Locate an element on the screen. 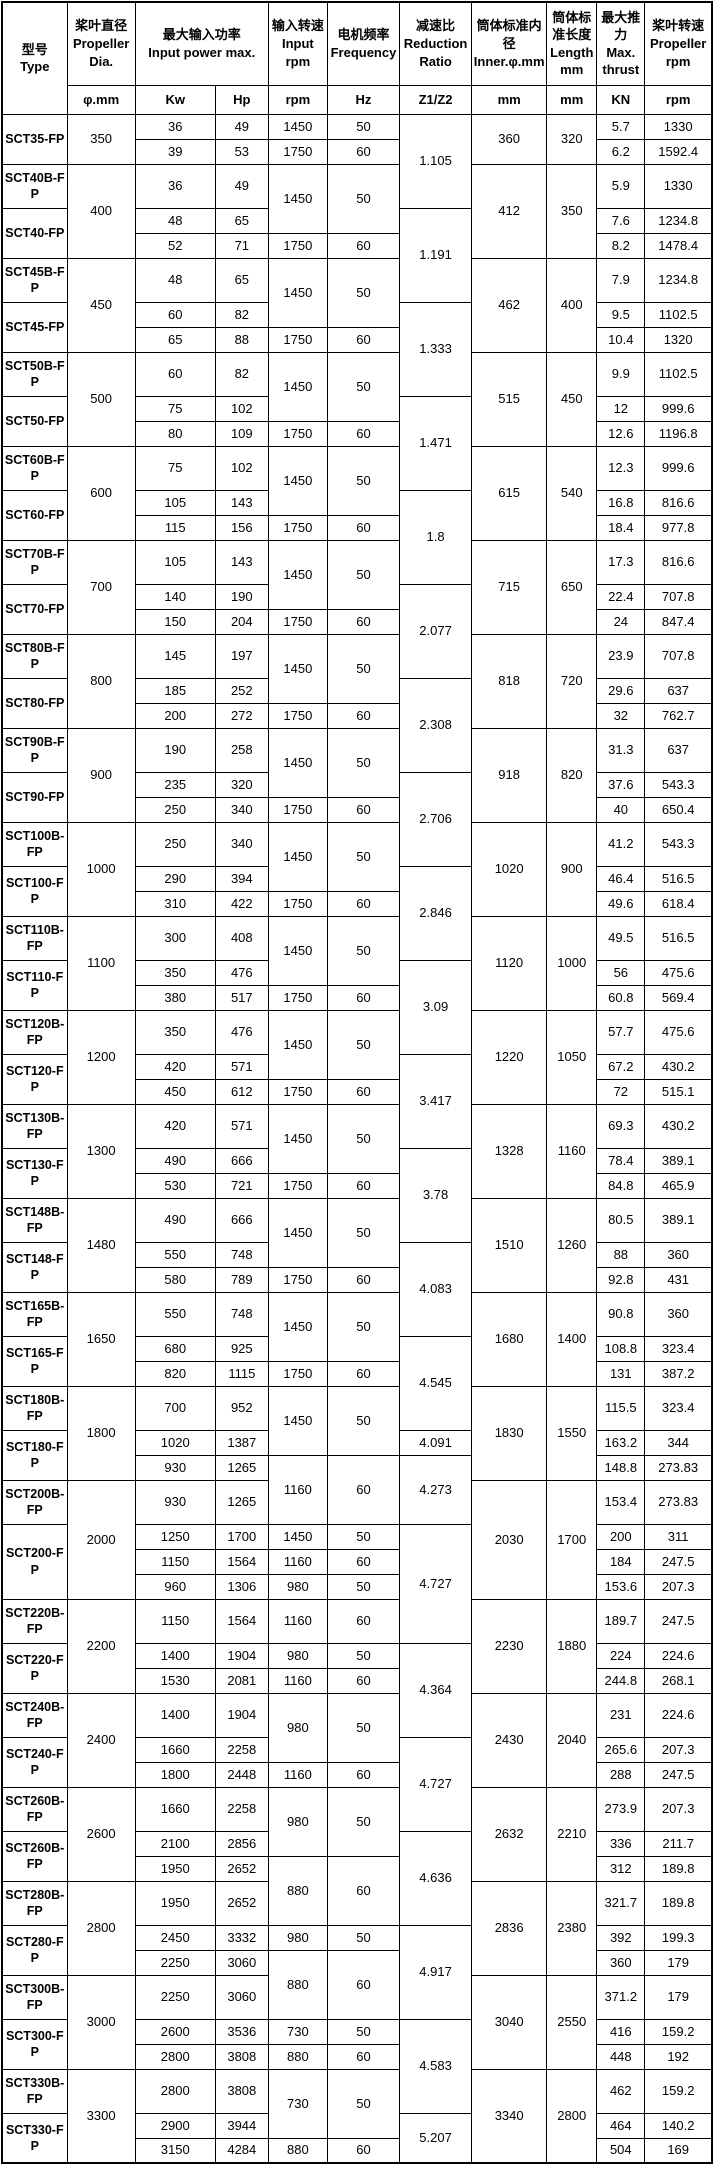 This screenshot has height=2166, width=714. cell-rpm: 730 is located at coordinates (297, 2031).